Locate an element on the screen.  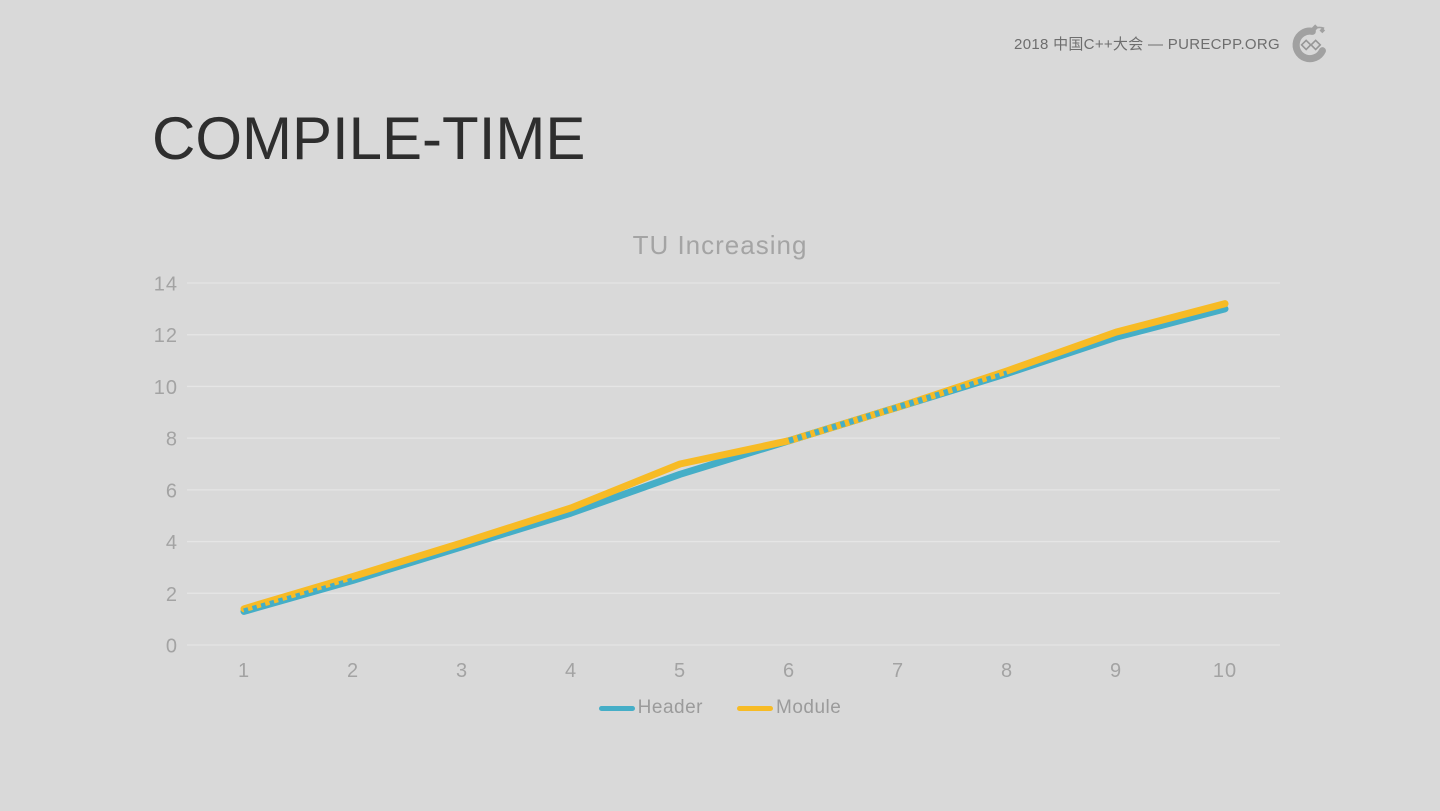
y-axis-labels: 0 2 4 6 8 10 12 14 is located at coordinates (166, 466).